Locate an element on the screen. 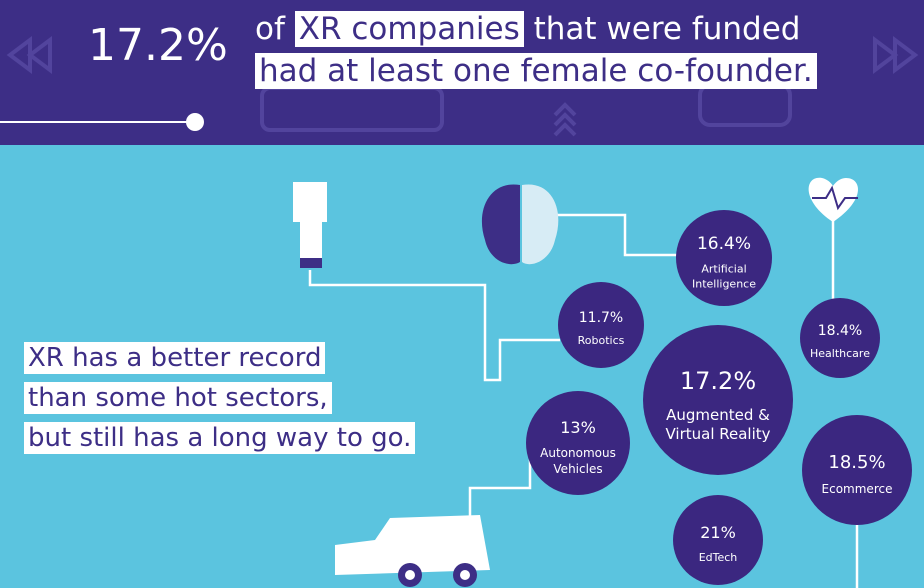  bubble-label: Autonomous is located at coordinates (578, 453).